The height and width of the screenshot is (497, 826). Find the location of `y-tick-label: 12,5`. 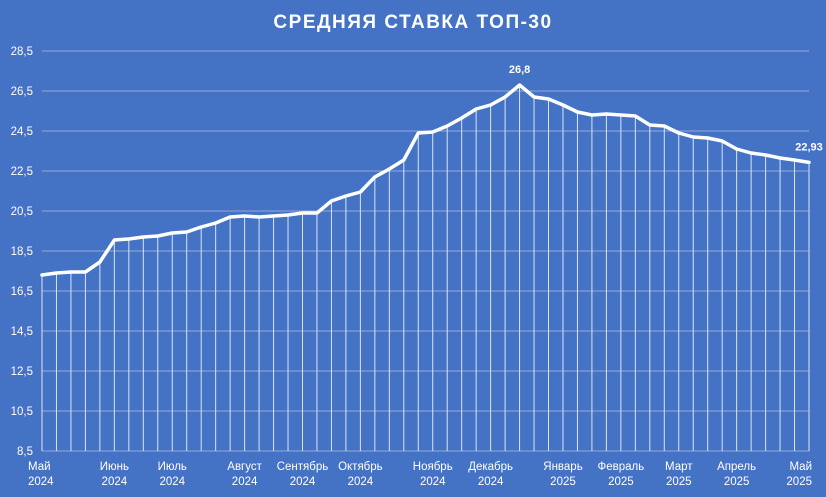

y-tick-label: 12,5 is located at coordinates (22, 372).